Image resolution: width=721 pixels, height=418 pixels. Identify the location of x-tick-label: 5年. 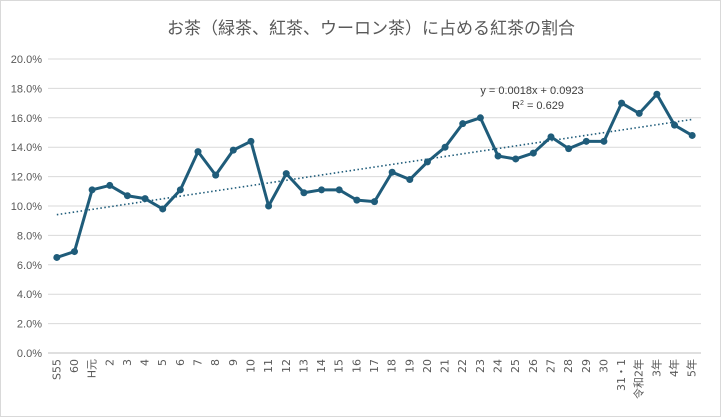
(692, 368).